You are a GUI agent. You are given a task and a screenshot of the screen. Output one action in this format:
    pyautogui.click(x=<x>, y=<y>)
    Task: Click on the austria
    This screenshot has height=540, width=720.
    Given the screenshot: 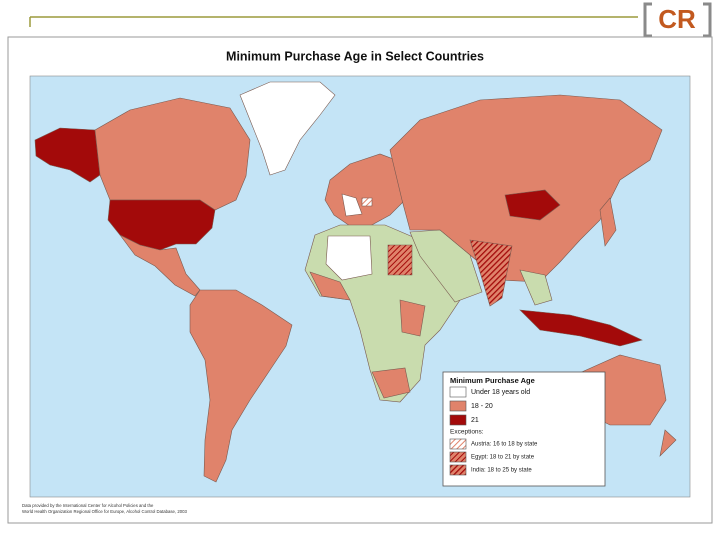 What is the action you would take?
    pyautogui.click(x=367, y=202)
    